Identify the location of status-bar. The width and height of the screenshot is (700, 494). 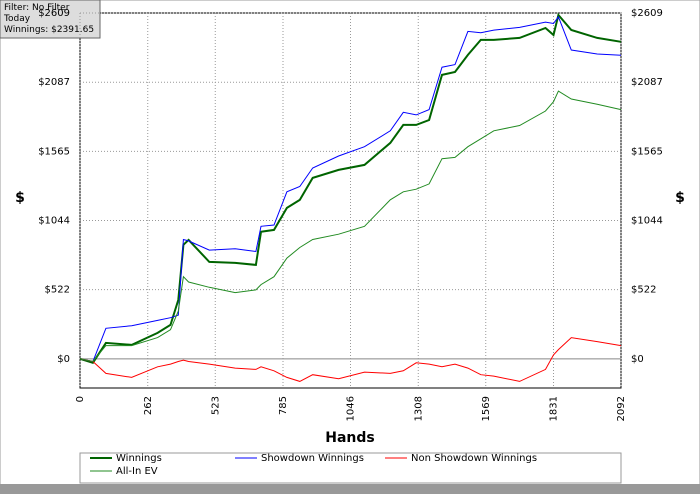
(350, 489).